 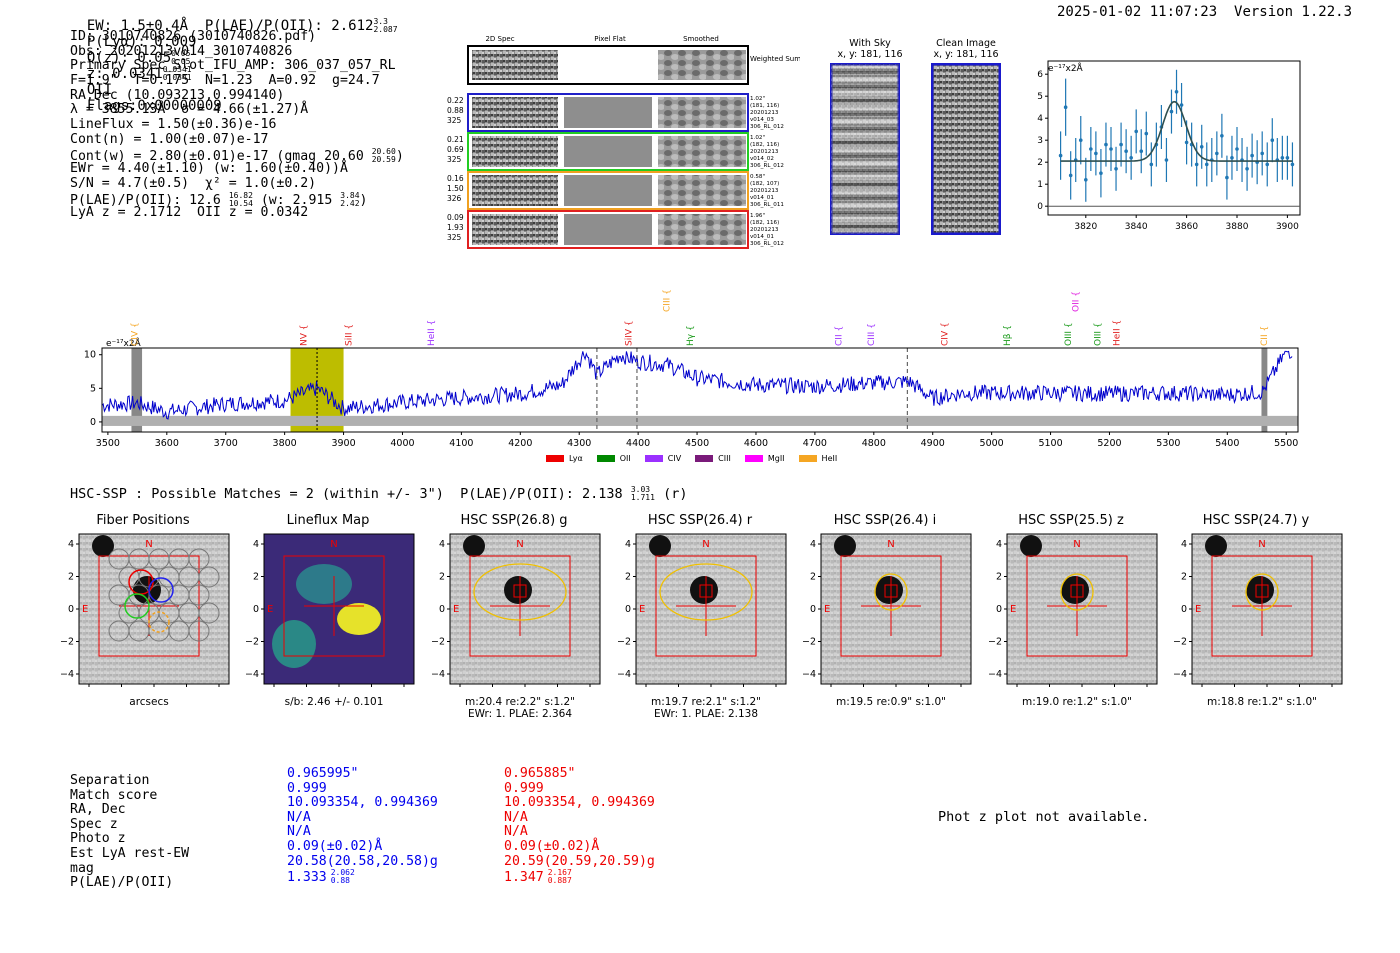 I want to click on zoom-line-chart: e⁻¹⁷x2Å 3820 3840 3860 3880 3900 0 1 2 3 4 5 6, so click(x=1169, y=146).